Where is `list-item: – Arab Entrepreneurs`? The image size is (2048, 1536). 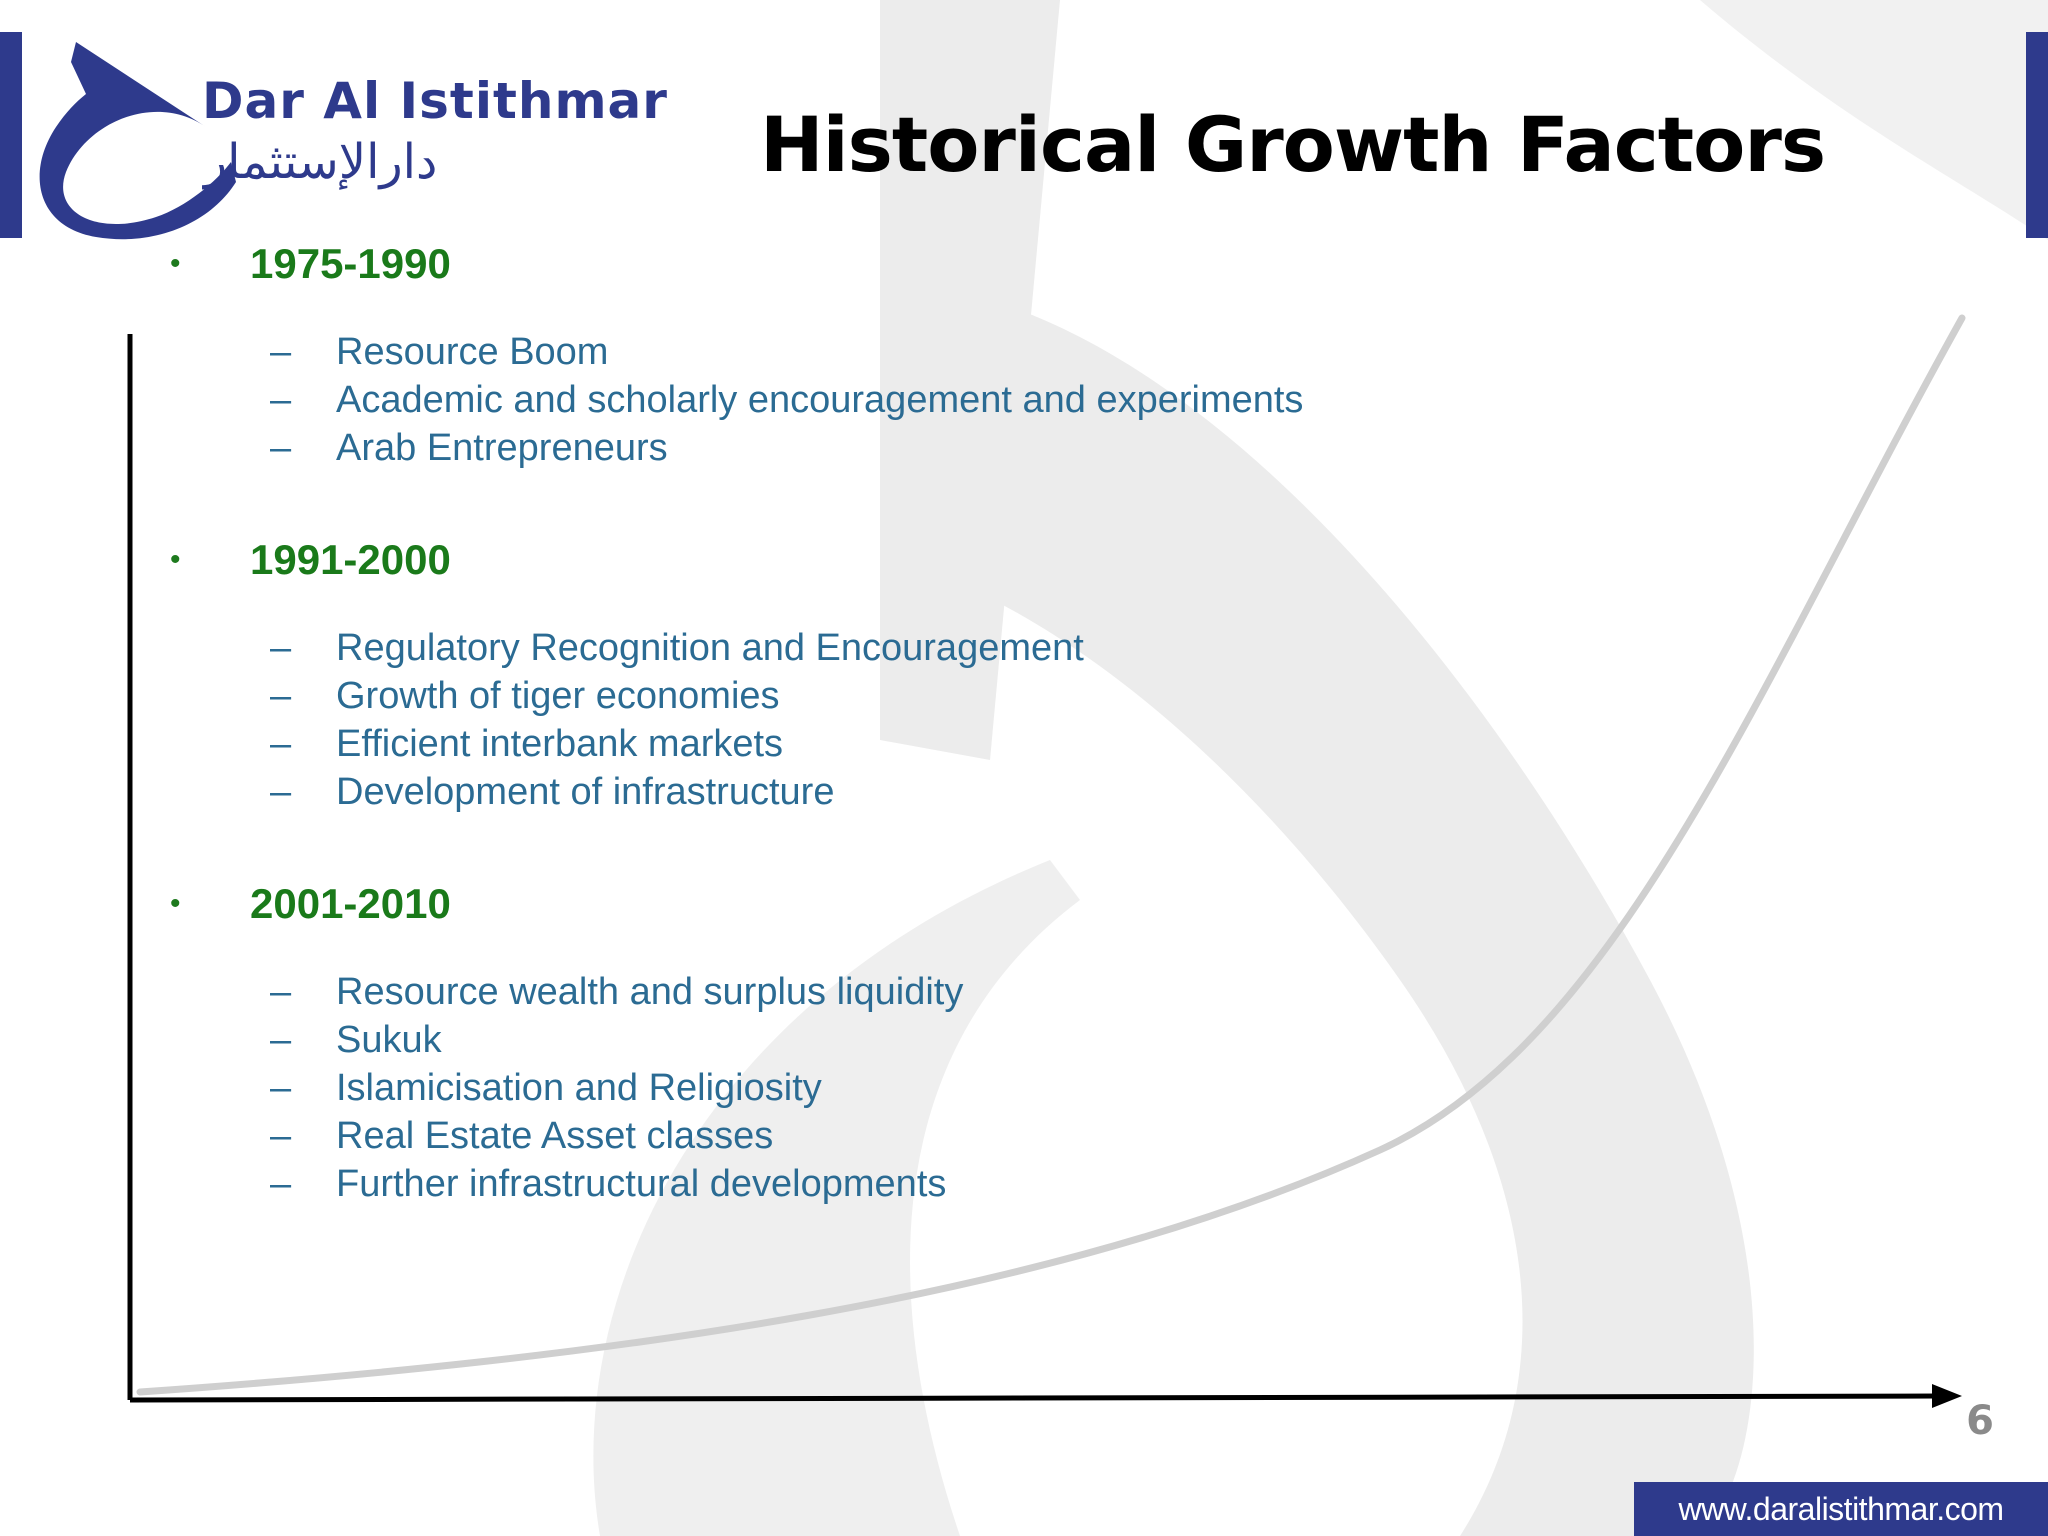
list-item: – Arab Entrepreneurs is located at coordinates (469, 447).